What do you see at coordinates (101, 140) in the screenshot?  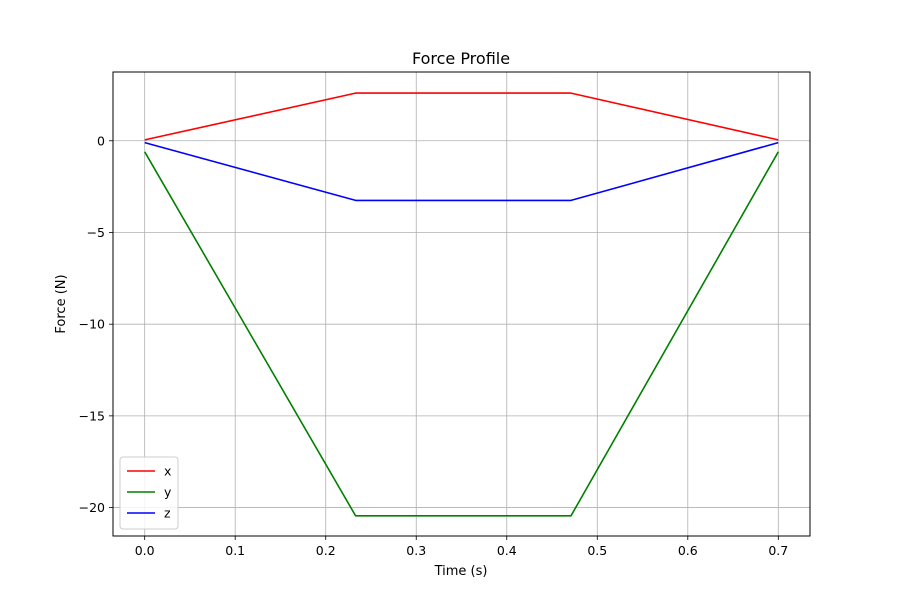 I see `y-tick-label: 0` at bounding box center [101, 140].